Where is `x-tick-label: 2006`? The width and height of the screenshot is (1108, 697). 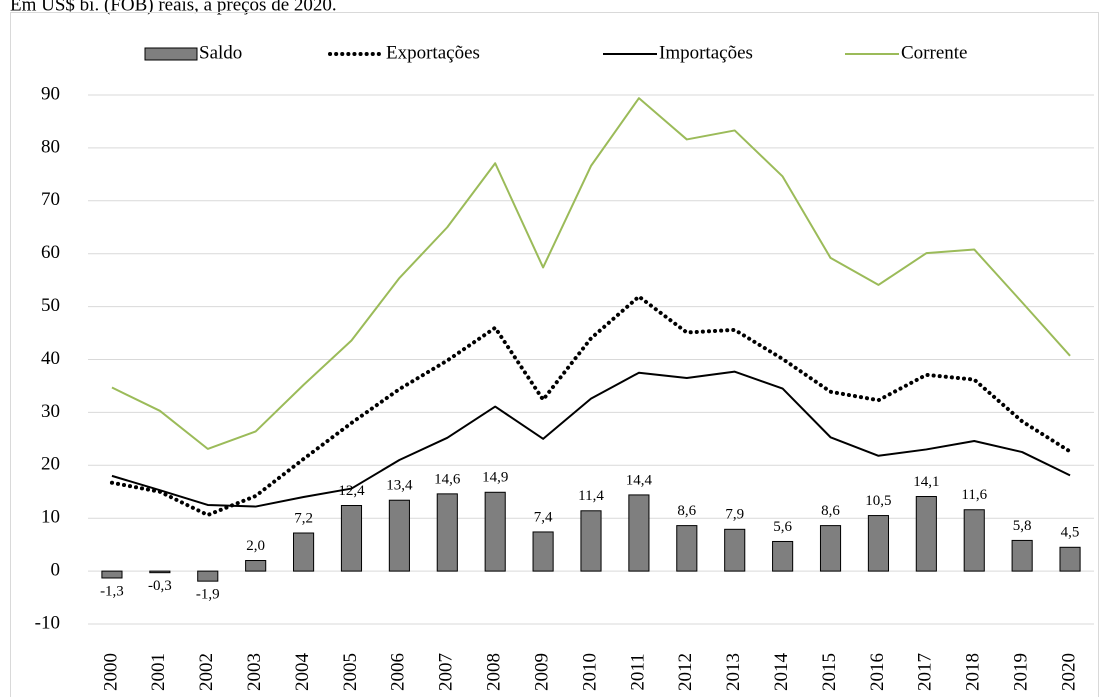 x-tick-label: 2006 is located at coordinates (398, 672).